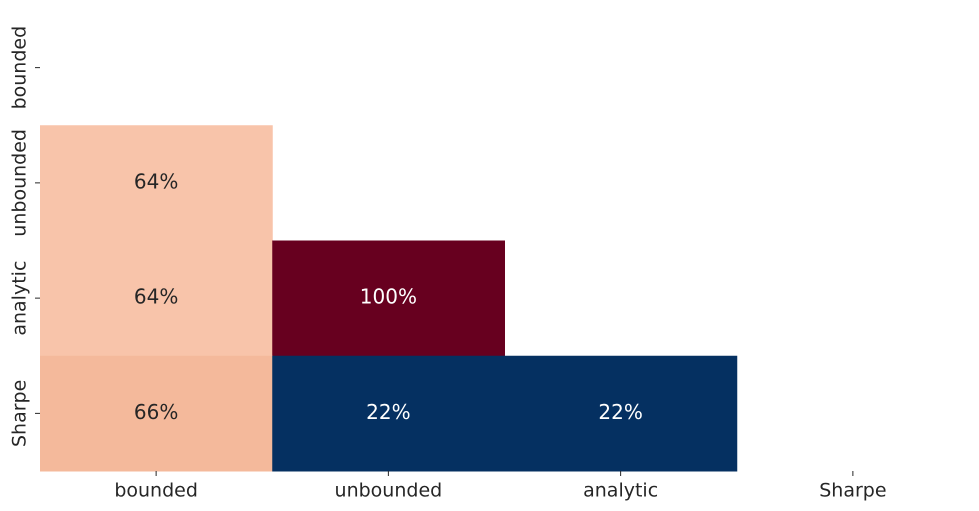 The height and width of the screenshot is (511, 979). Describe the element at coordinates (20, 68) in the screenshot. I see `y-tick-label: bounded` at that location.